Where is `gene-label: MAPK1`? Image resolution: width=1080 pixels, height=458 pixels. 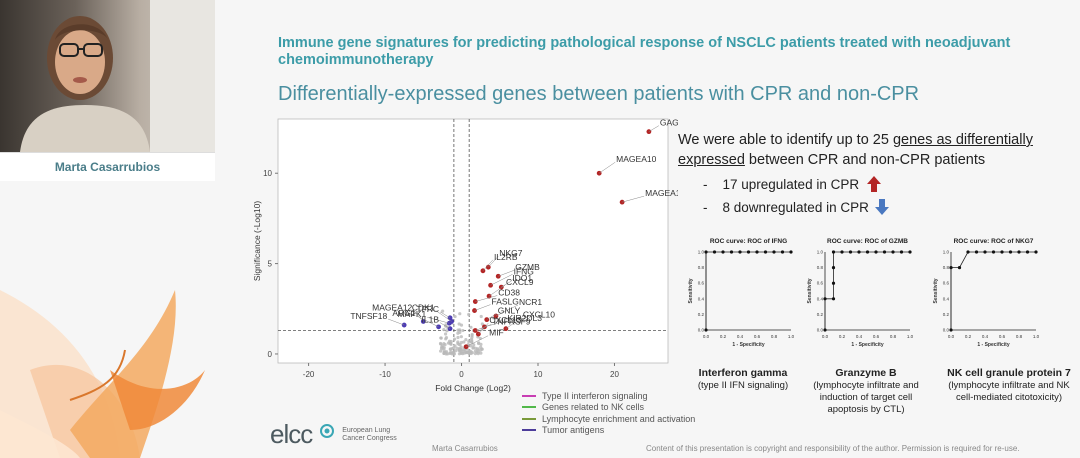
gene-label: MAPK1 is located at coordinates (411, 314).